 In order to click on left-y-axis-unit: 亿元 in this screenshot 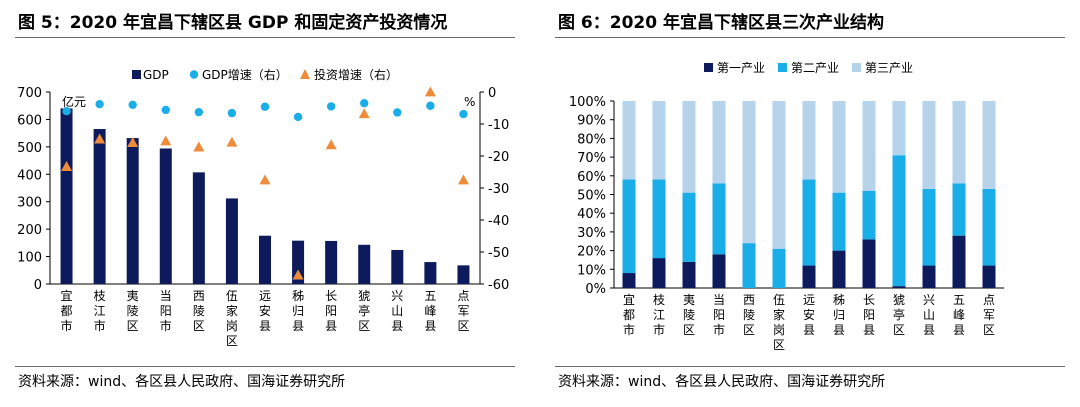, I will do `click(74, 101)`.